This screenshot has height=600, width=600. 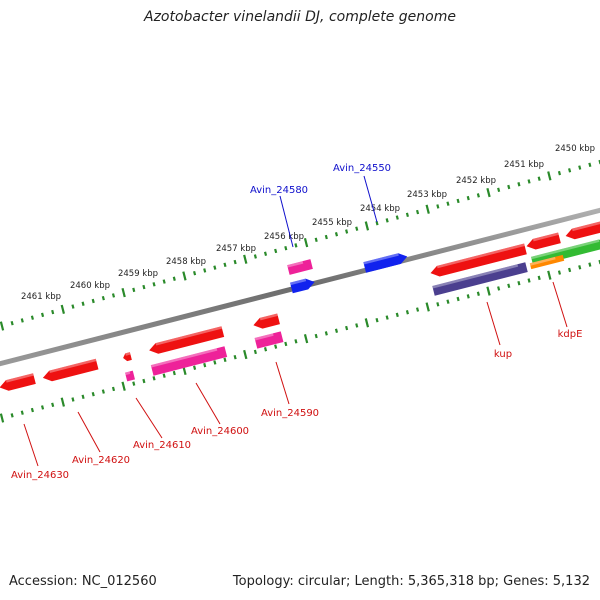 What do you see at coordinates (101, 460) in the screenshot?
I see `gene-label: Avin_24620` at bounding box center [101, 460].